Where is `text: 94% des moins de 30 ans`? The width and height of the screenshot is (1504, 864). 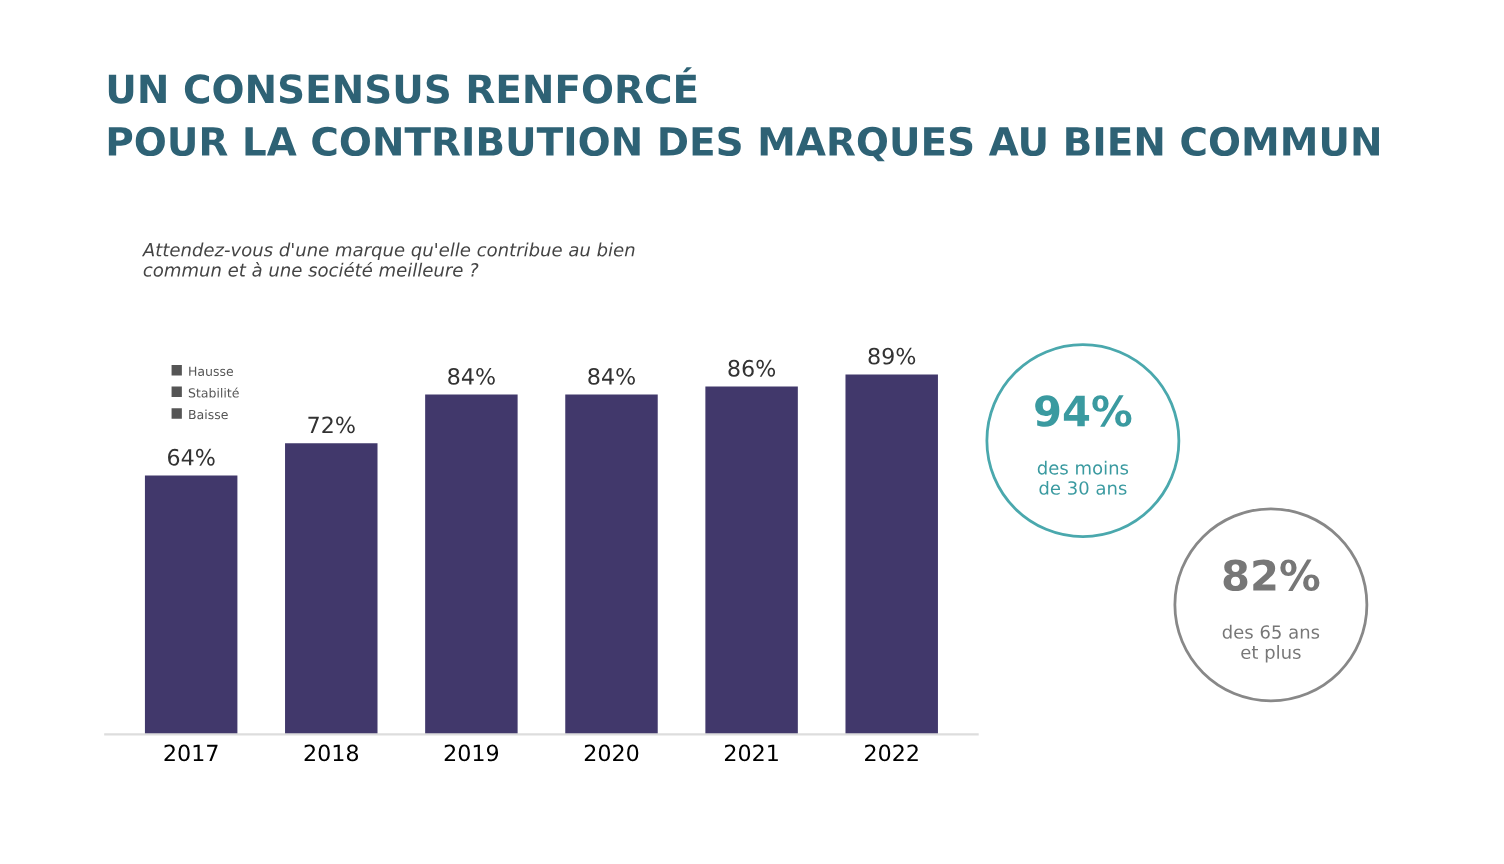 text: 94% des moins de 30 ans is located at coordinates (1083, 445).